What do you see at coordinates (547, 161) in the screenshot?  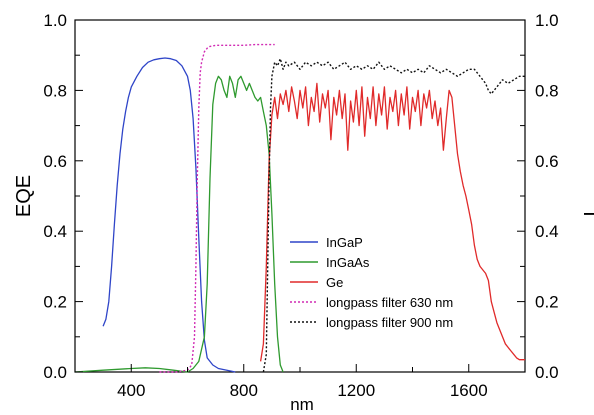 I see `y2-tick-label: 0.6` at bounding box center [547, 161].